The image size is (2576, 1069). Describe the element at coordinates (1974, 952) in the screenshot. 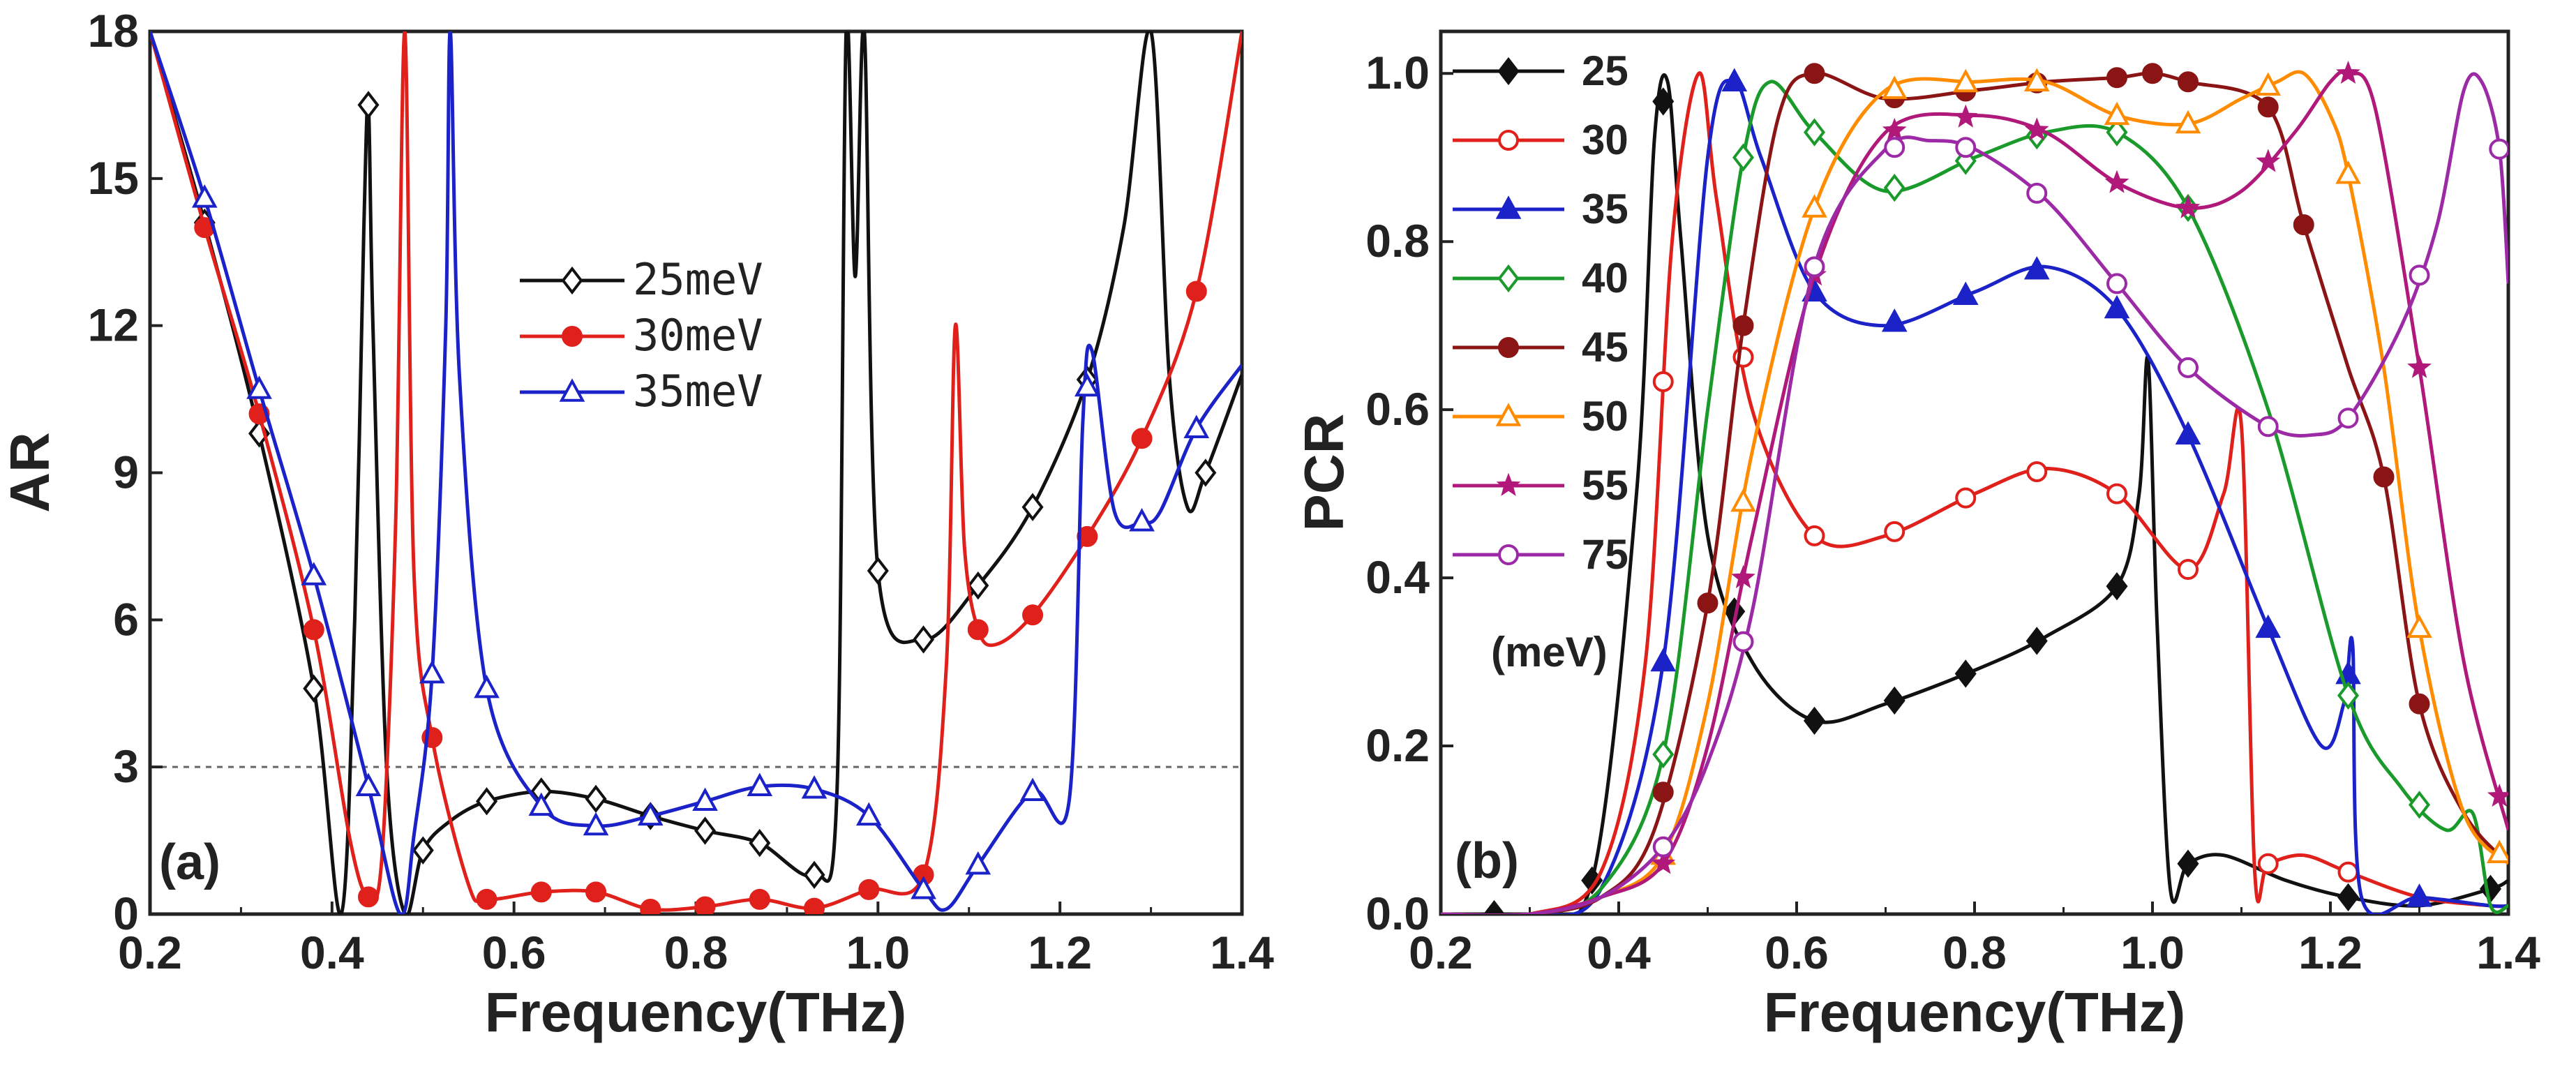

I see `x-tick-label-b: 0.8` at that location.